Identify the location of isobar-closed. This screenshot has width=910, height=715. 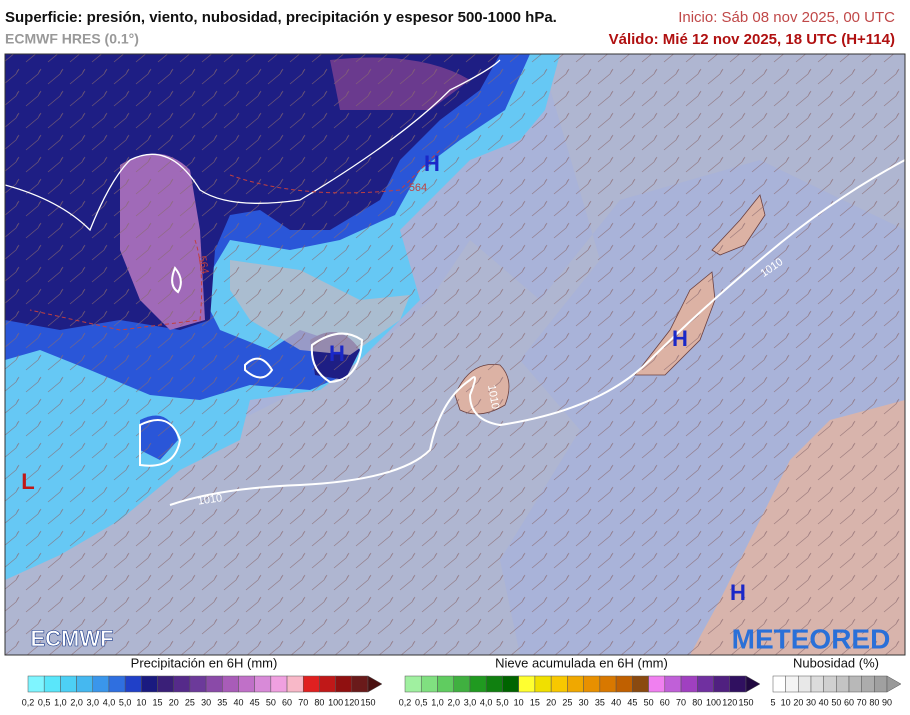
(251, 366).